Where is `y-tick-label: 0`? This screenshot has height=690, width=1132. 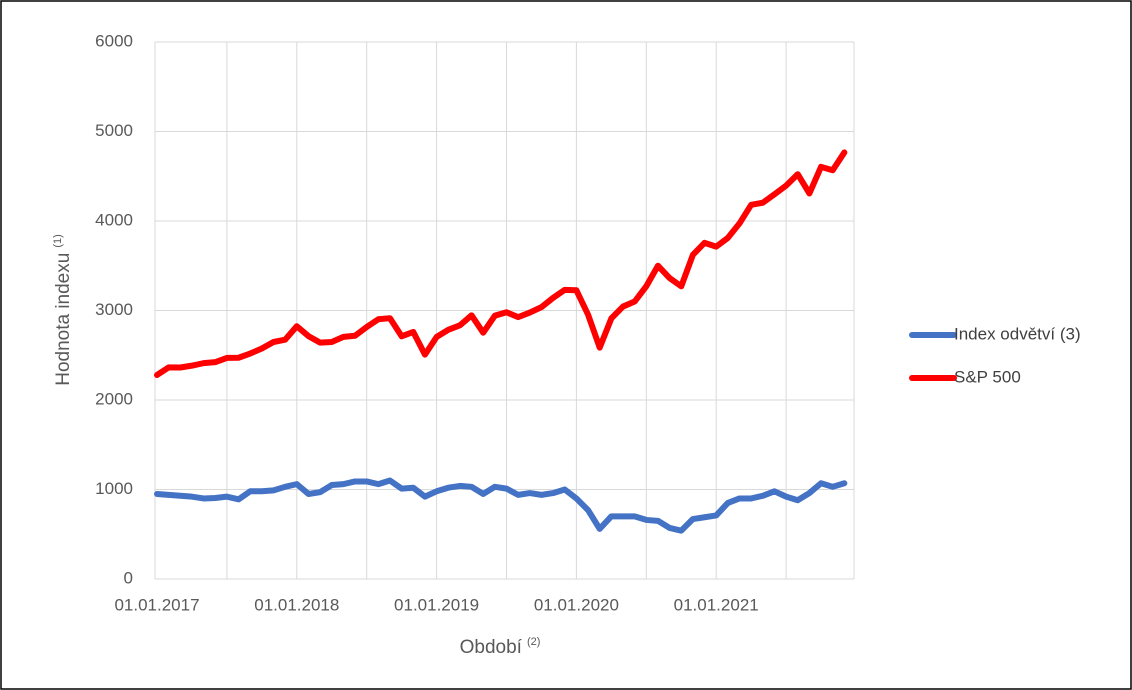 y-tick-label: 0 is located at coordinates (128, 577).